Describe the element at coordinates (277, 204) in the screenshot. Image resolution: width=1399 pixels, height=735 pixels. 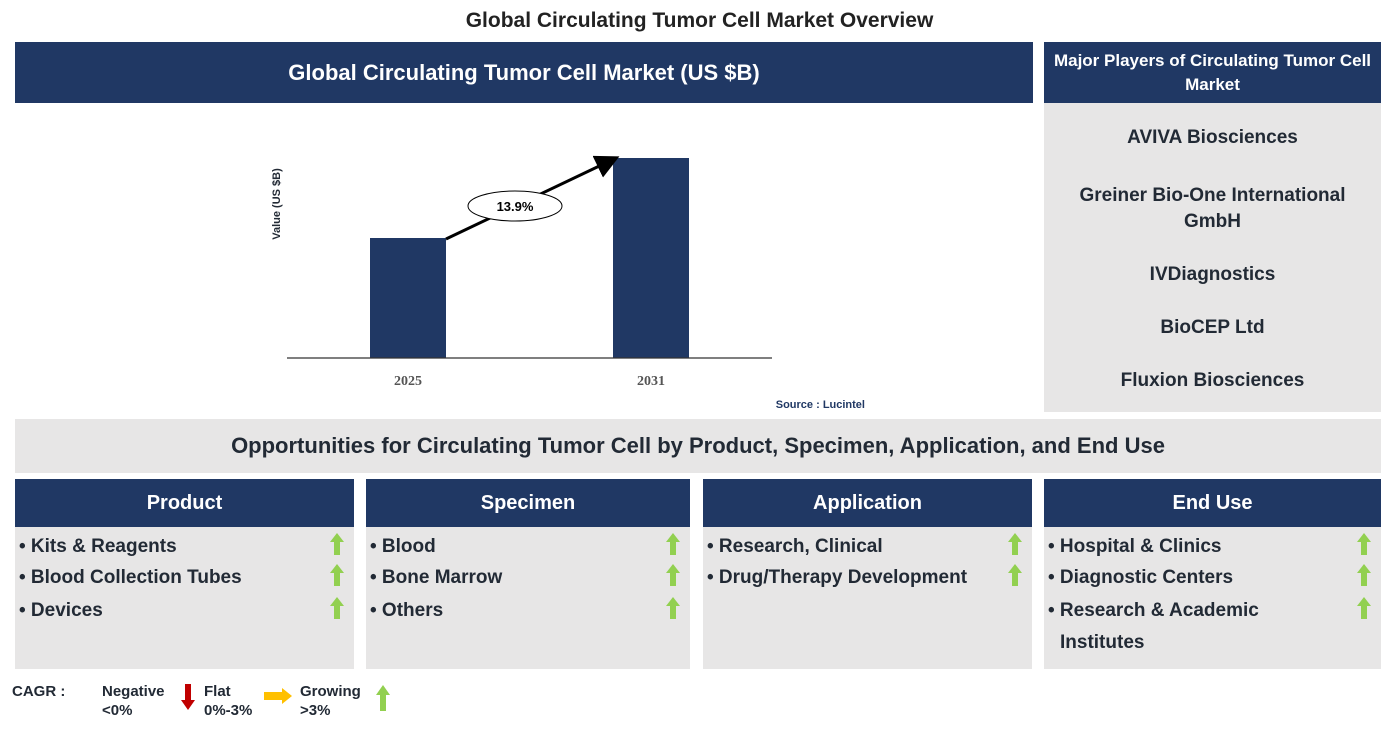
I see `y-axis-label: Value (US $B)` at that location.